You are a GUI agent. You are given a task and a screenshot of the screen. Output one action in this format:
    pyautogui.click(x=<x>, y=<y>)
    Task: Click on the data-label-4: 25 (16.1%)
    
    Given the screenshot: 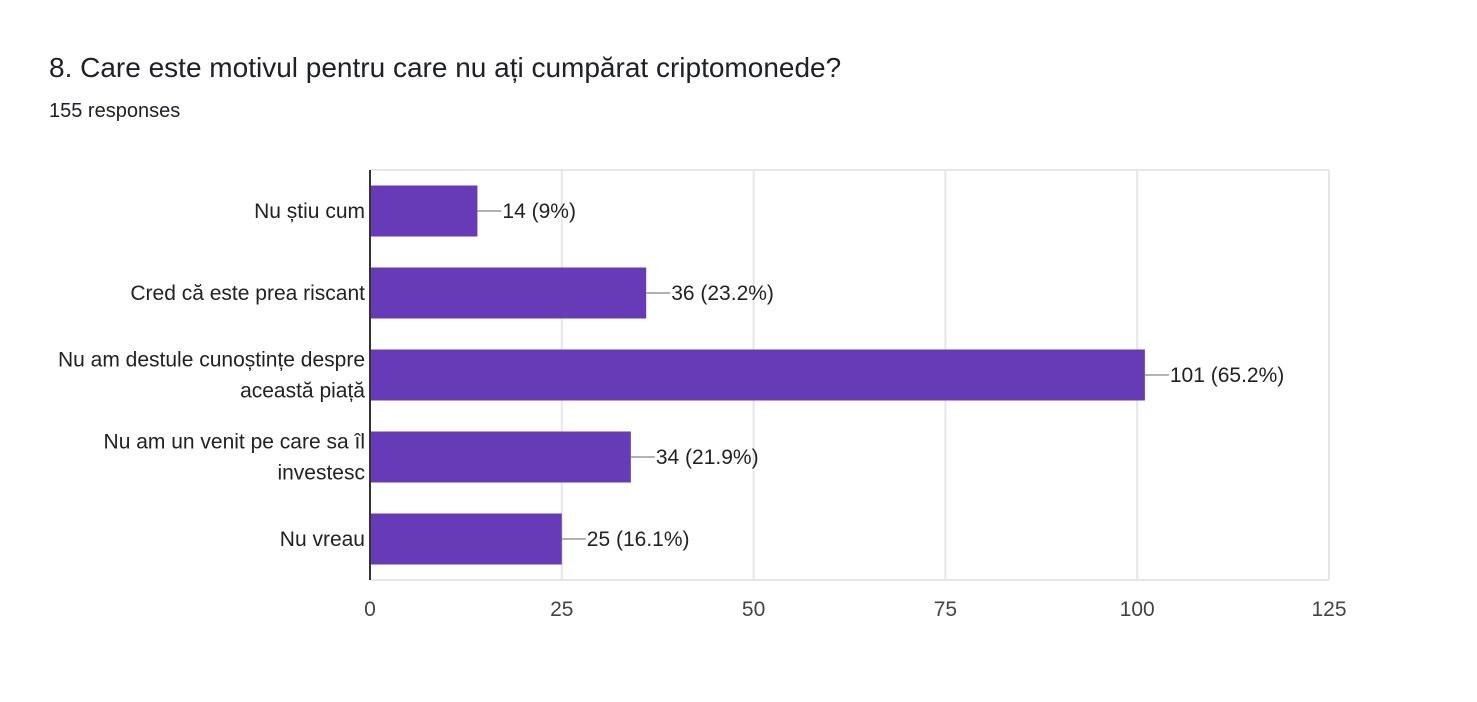 What is the action you would take?
    pyautogui.click(x=638, y=539)
    